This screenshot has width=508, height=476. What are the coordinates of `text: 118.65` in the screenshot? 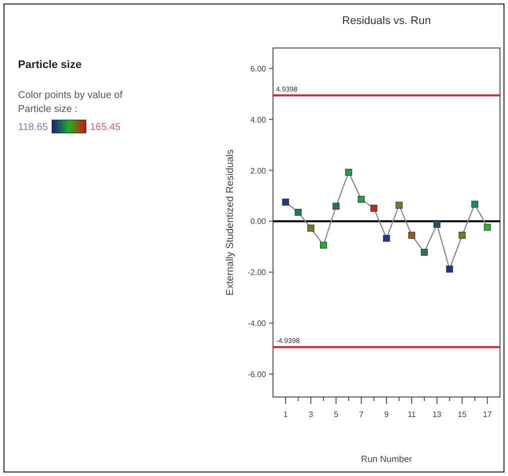 It's located at (33, 127).